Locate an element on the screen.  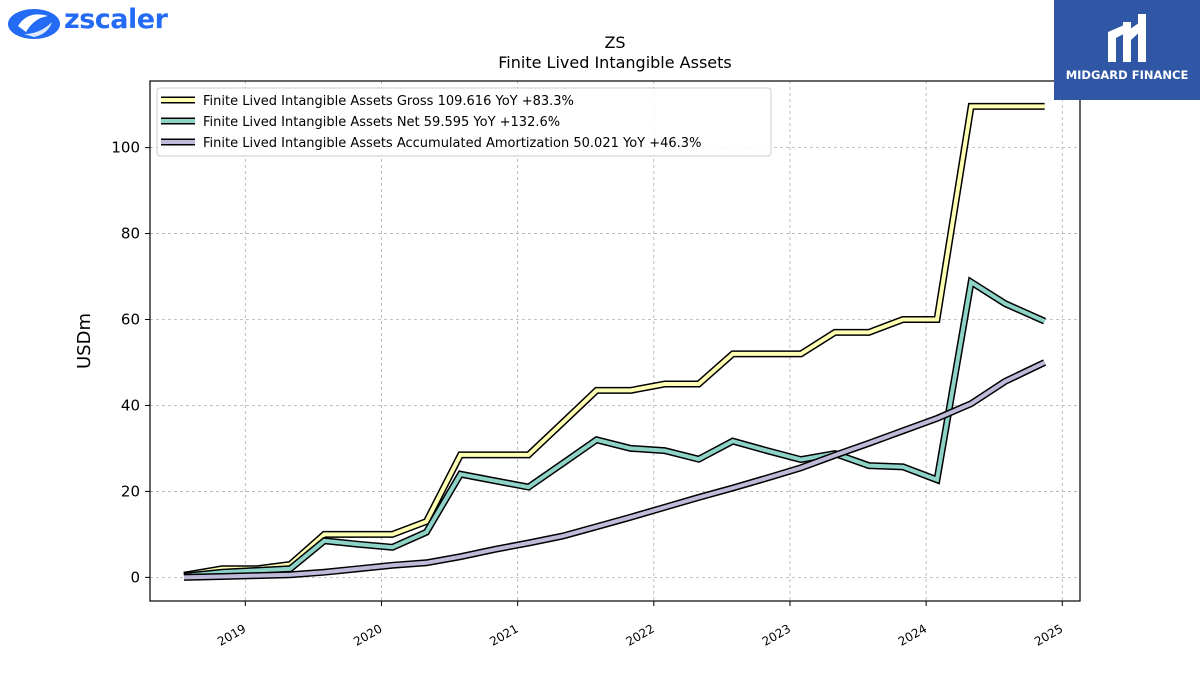
midgard-finance-logo: MIDGARD FINANCE is located at coordinates (1127, 50).